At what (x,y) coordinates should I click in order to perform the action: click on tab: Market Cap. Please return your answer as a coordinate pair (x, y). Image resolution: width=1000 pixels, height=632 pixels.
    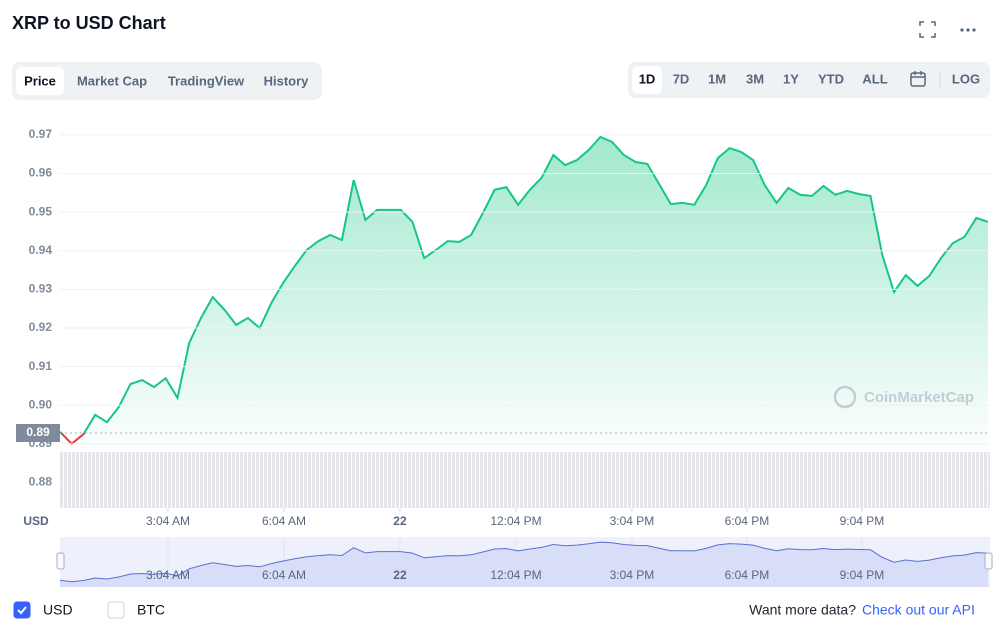
    Looking at the image, I should click on (112, 80).